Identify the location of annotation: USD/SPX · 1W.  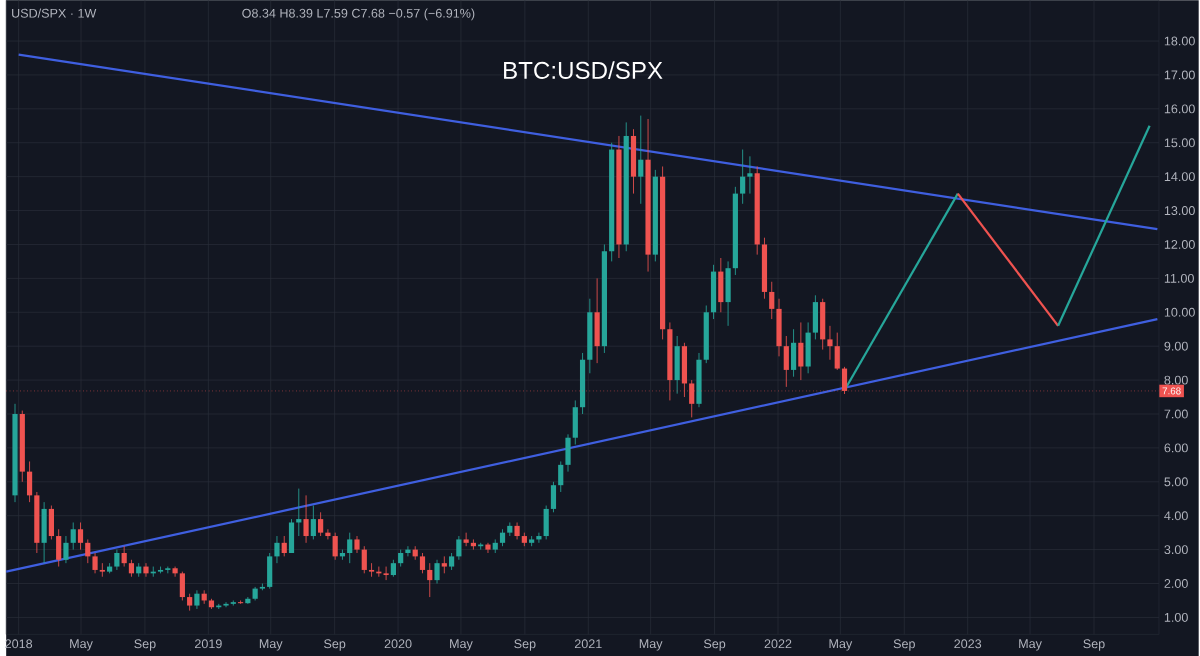
(54, 13).